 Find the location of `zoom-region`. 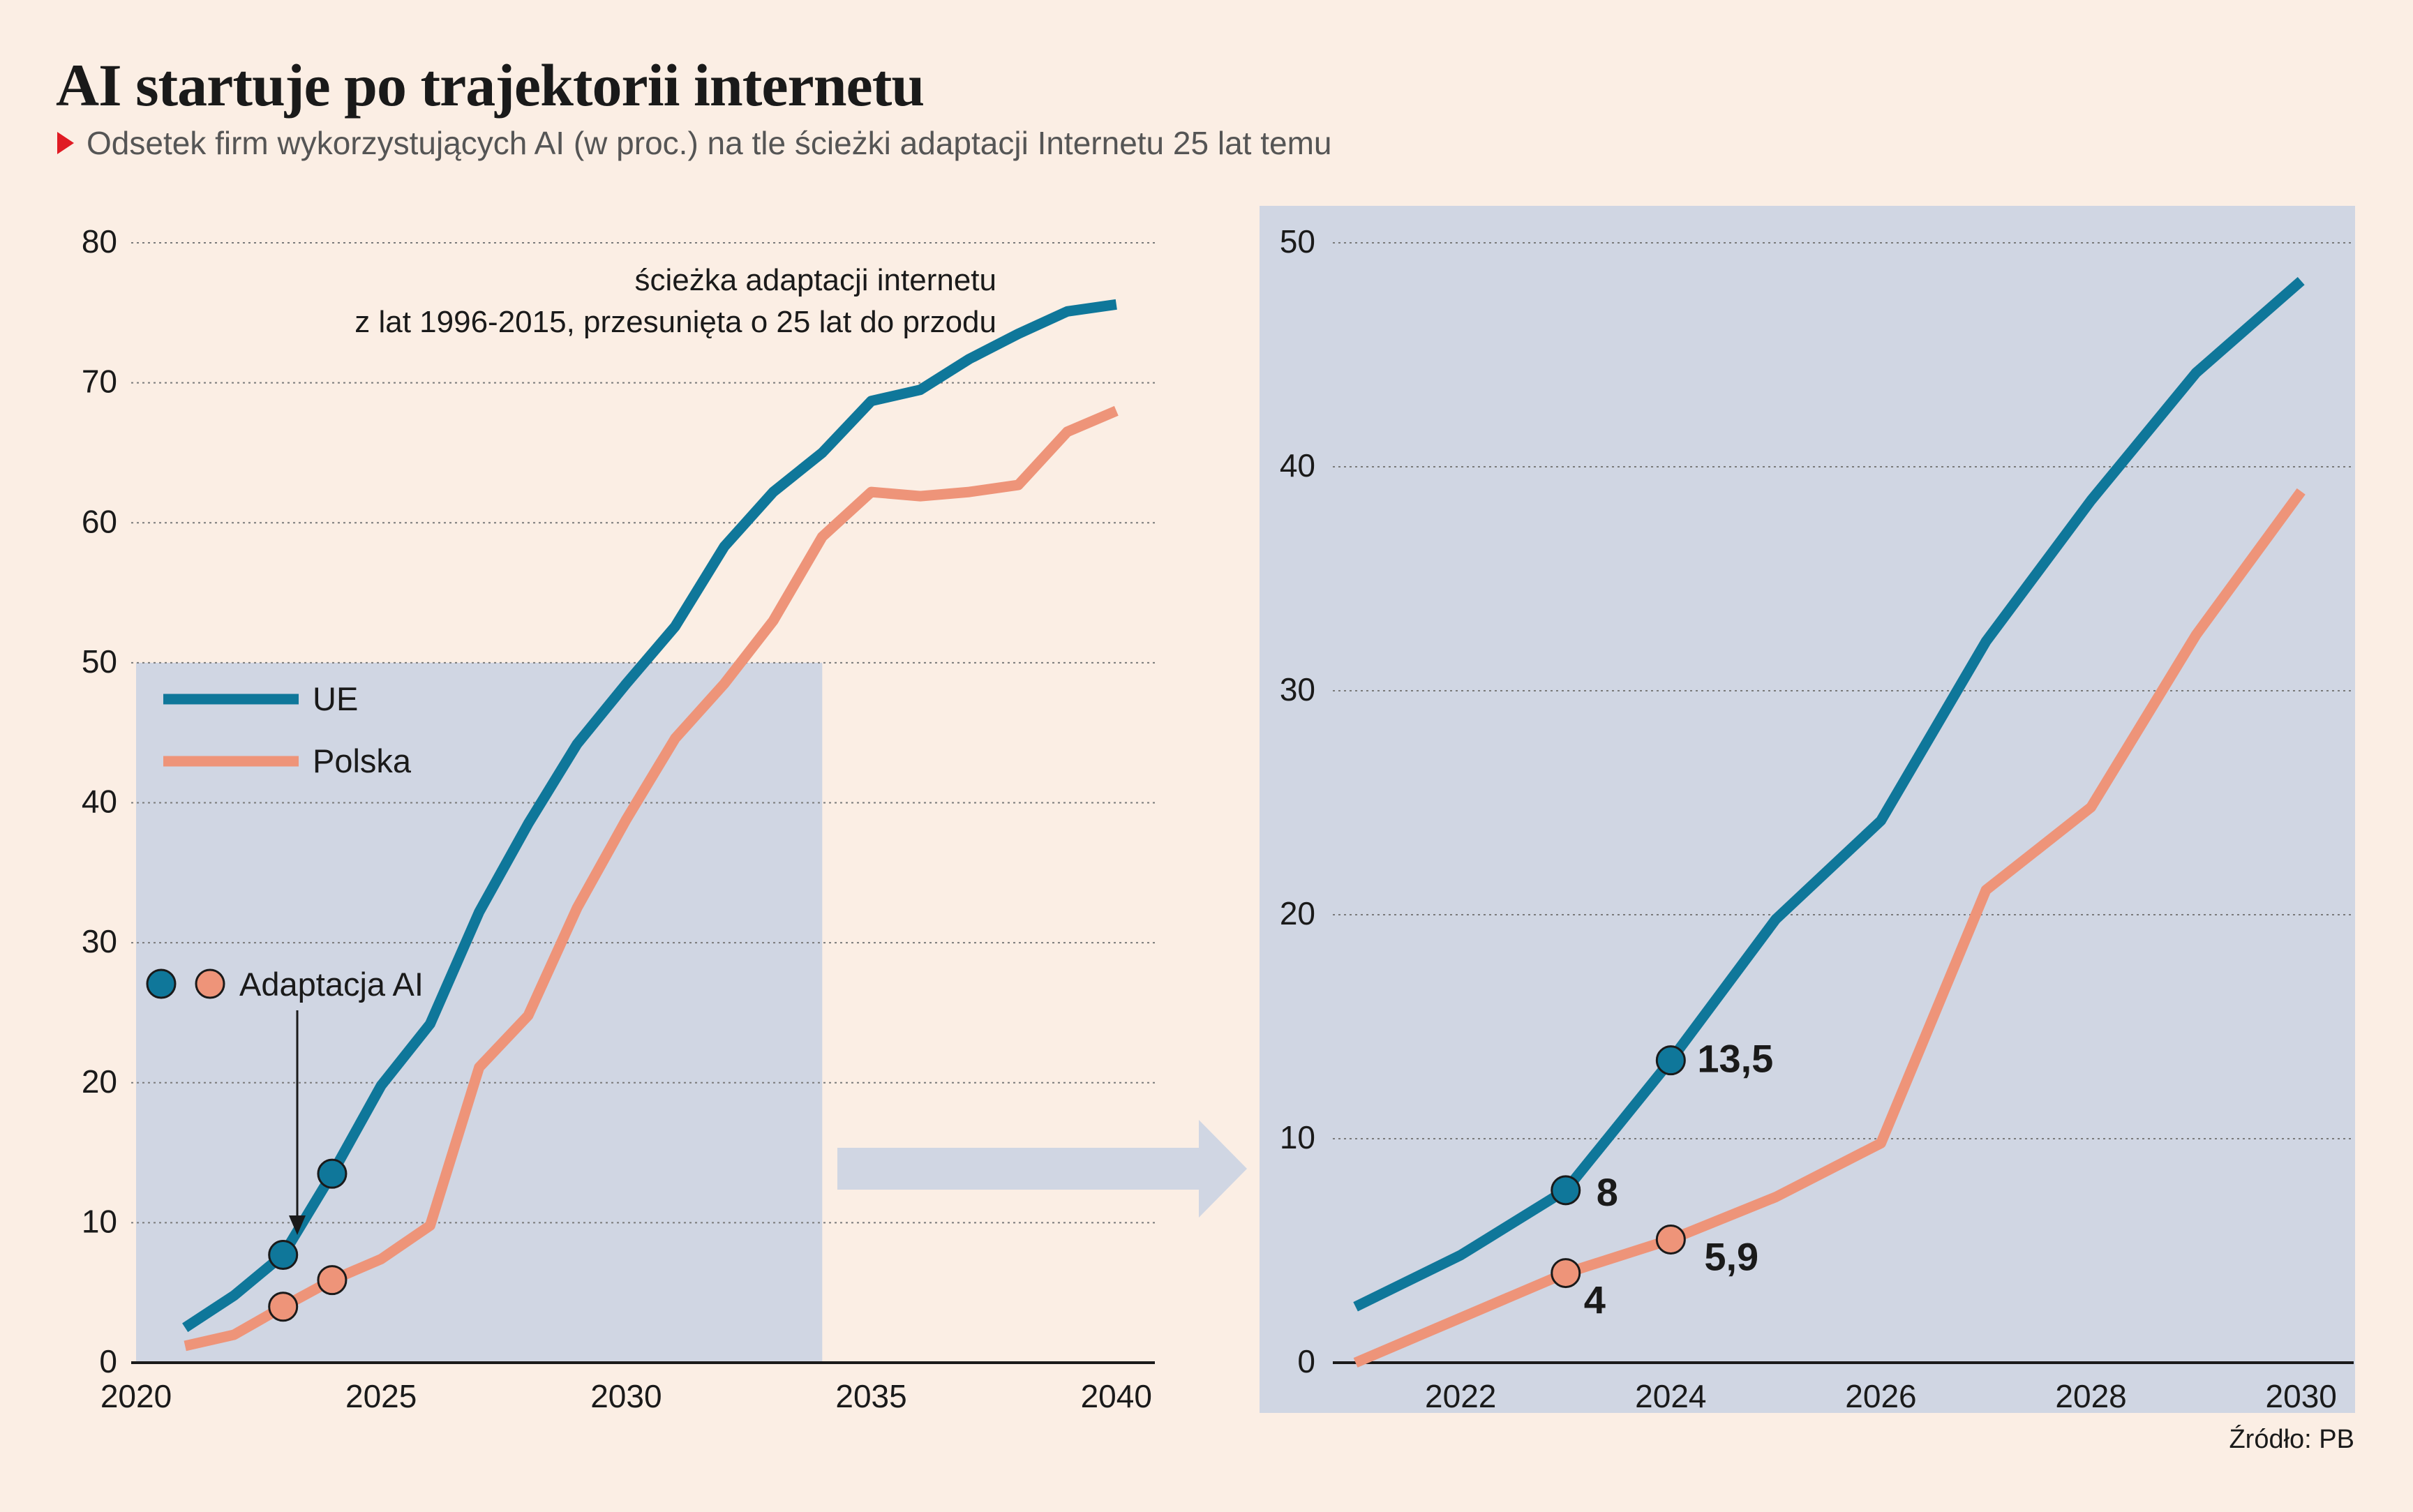

zoom-region is located at coordinates (479, 1012).